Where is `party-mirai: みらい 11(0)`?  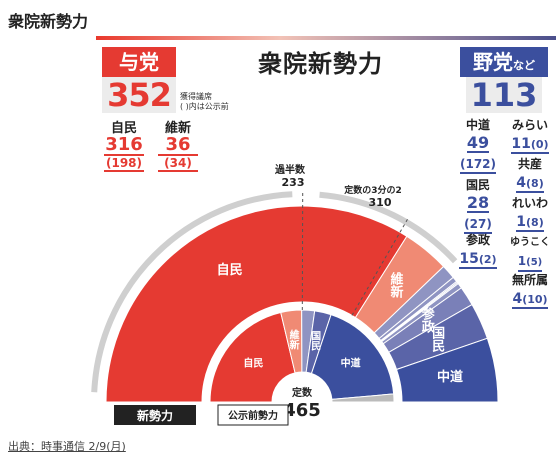
party-mirai: みらい 11(0) is located at coordinates (530, 136).